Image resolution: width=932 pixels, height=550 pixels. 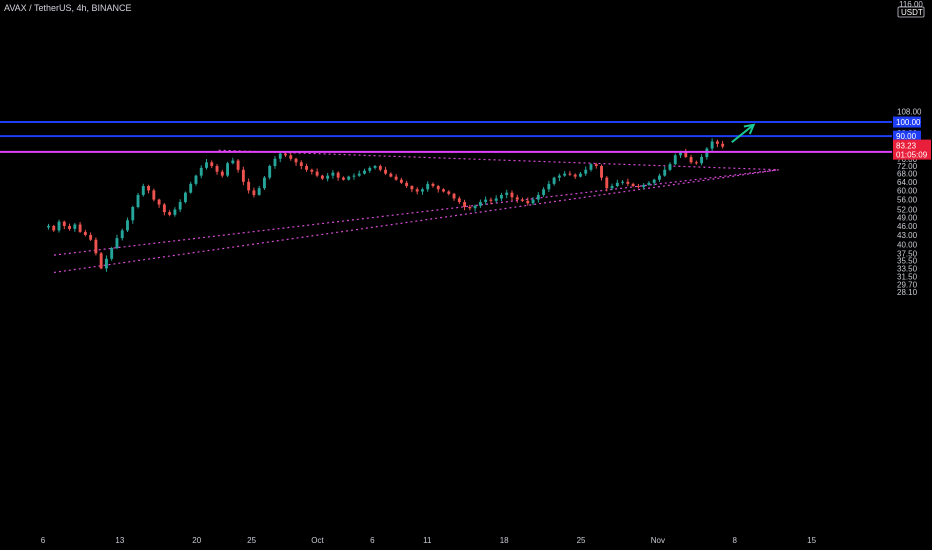 I want to click on y-tick-label: 46.00, so click(x=907, y=226).